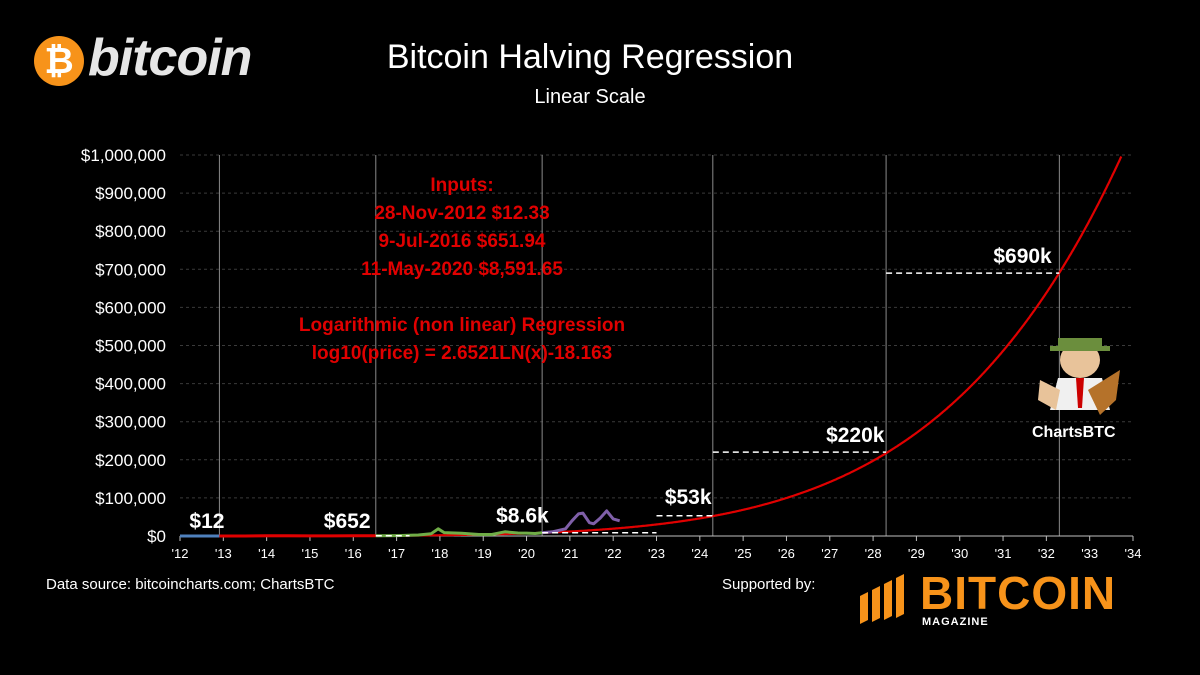 Image resolution: width=1200 pixels, height=675 pixels. What do you see at coordinates (1022, 256) in the screenshot?
I see `annotation-label: $690k` at bounding box center [1022, 256].